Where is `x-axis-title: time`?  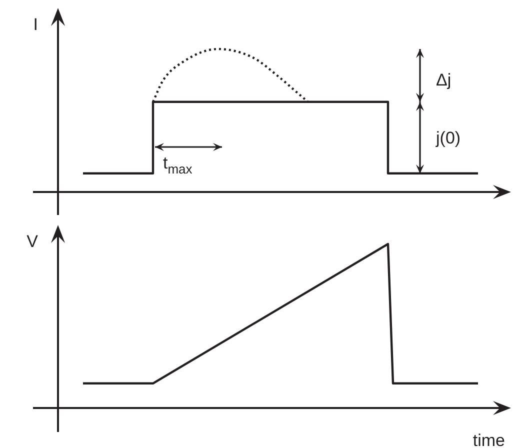
x-axis-title: time is located at coordinates (489, 439).